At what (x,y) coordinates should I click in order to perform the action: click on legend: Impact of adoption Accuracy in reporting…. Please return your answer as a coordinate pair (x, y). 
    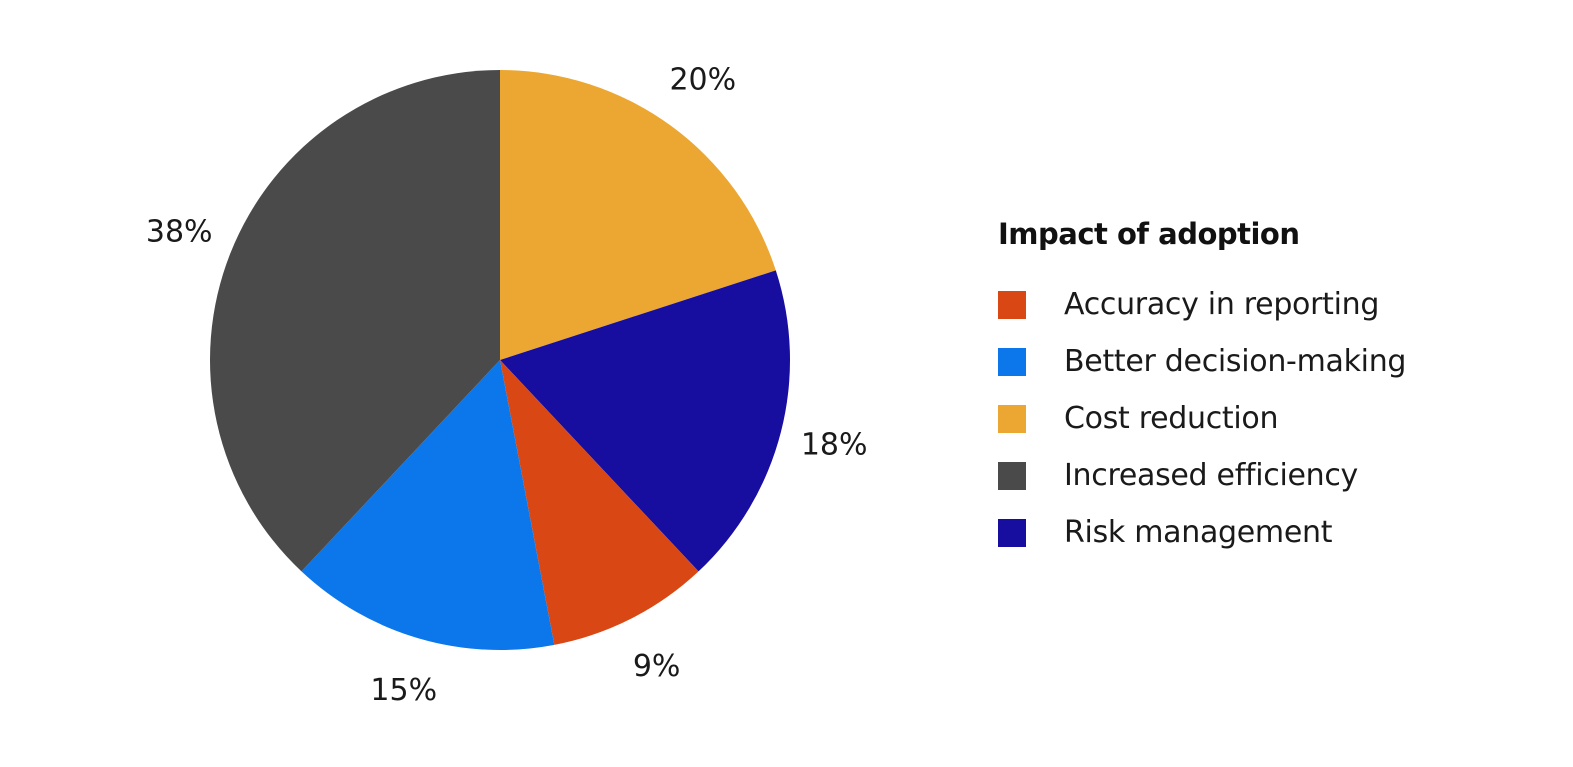
    Looking at the image, I should click on (1202, 387).